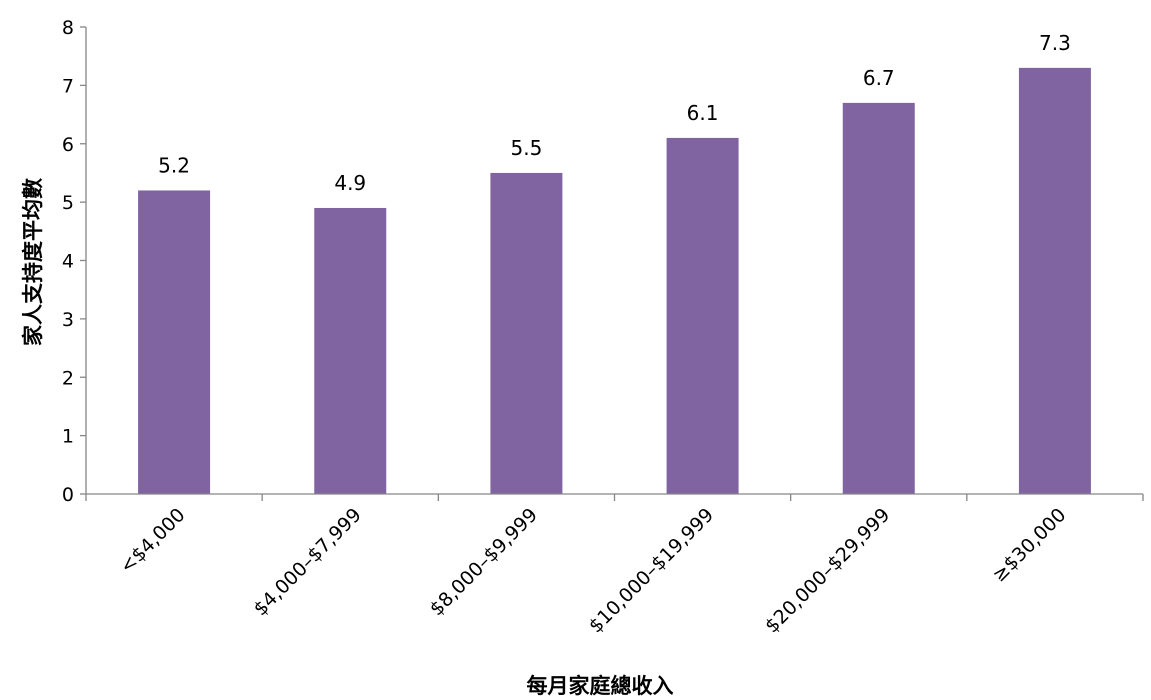 Image resolution: width=1151 pixels, height=700 pixels. Describe the element at coordinates (68, 86) in the screenshot. I see `y-tick-label: 7` at that location.